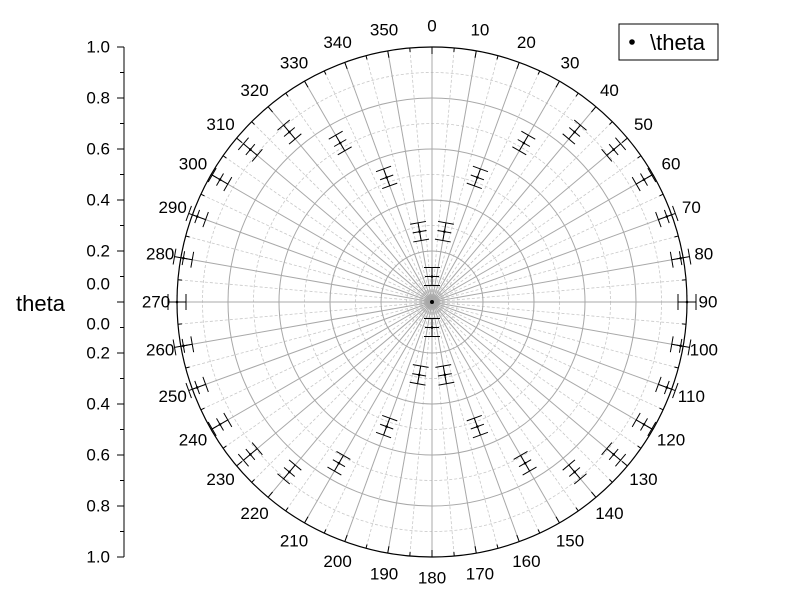  What do you see at coordinates (98, 506) in the screenshot?
I see `radial-tick-label: 0.8` at bounding box center [98, 506].